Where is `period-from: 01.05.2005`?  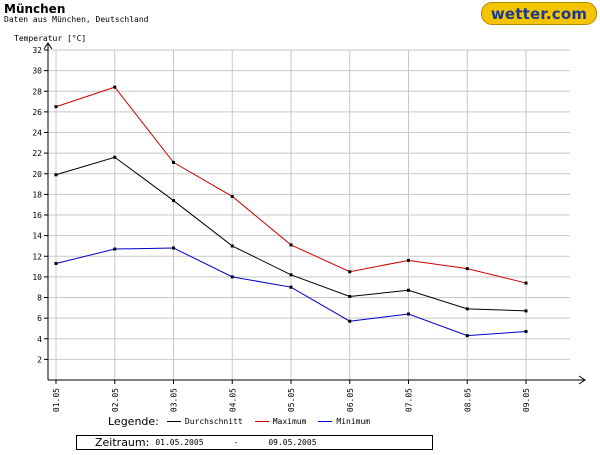
period-from: 01.05.2005 is located at coordinates (179, 442).